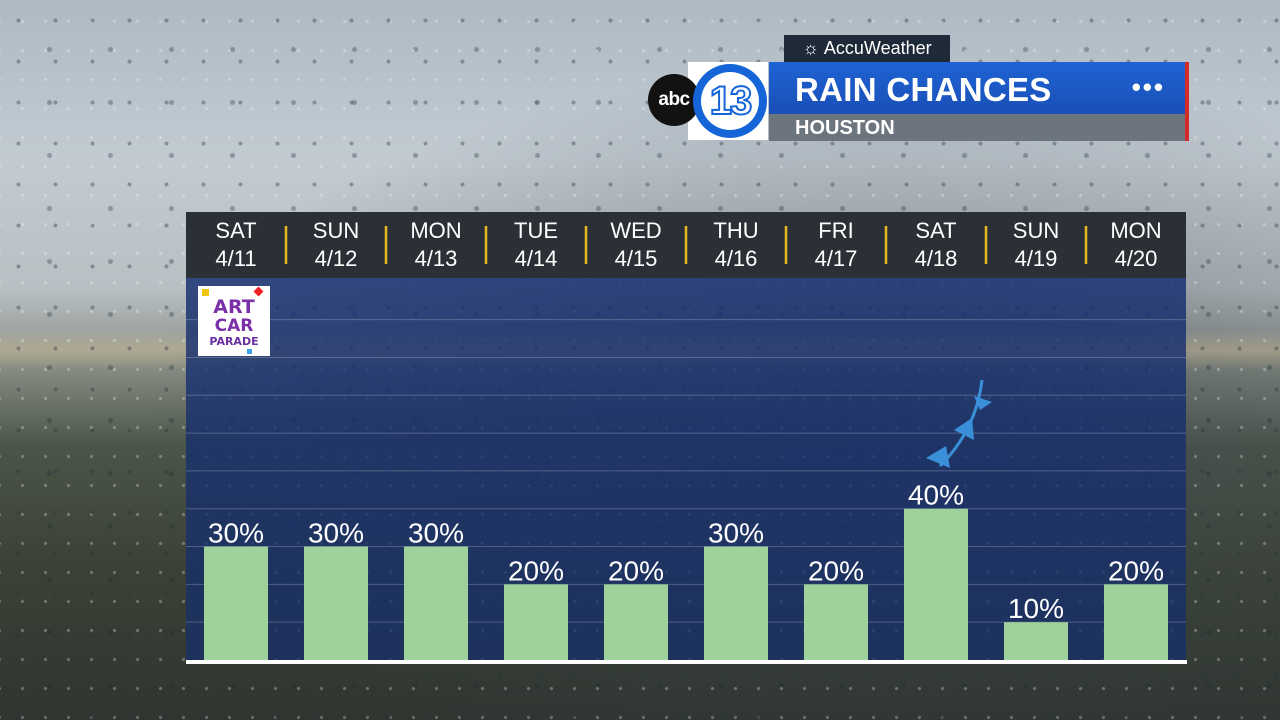  Describe the element at coordinates (336, 258) in the screenshot. I see `date-label: 4/12` at that location.